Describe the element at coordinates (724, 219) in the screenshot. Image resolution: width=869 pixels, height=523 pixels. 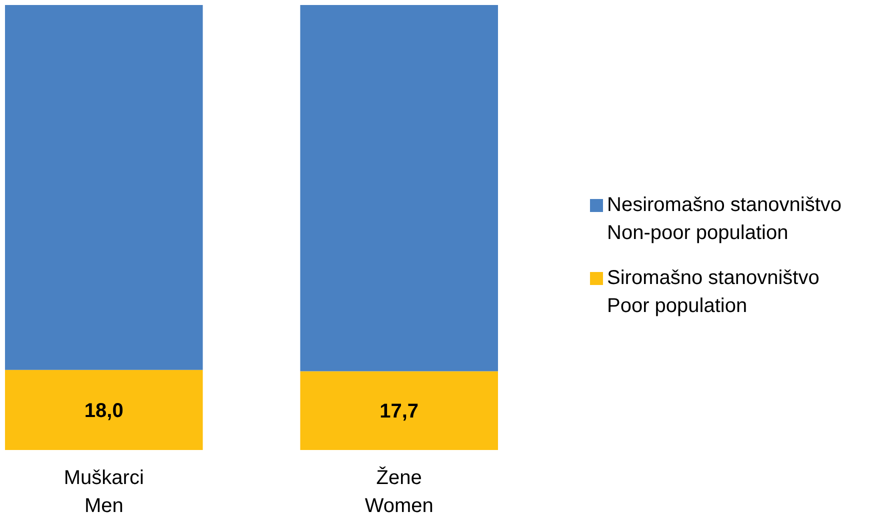
I see `legend-label: Nesiromašno stanovništvo Non-poor population` at that location.